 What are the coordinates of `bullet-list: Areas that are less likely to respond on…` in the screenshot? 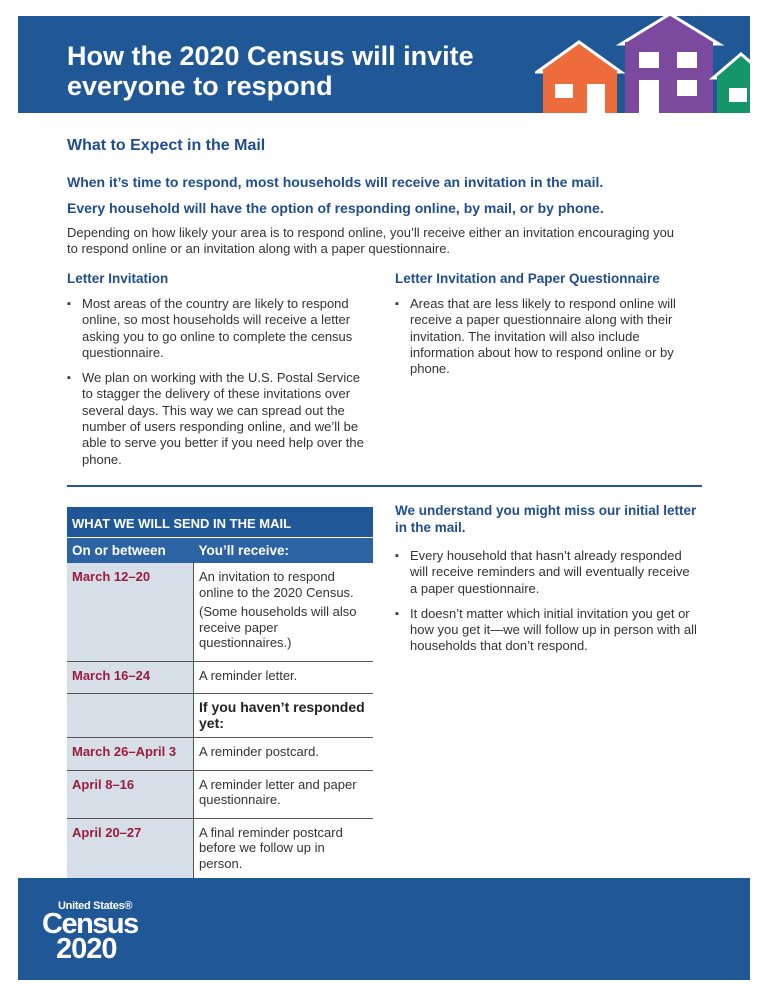 It's located at (547, 336).